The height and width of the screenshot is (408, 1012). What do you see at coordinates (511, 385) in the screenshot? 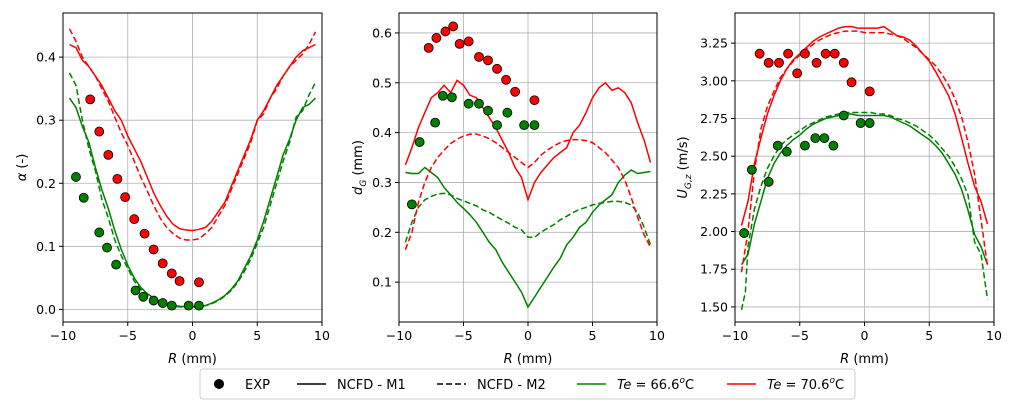
I see `legend-label-m2: NCFD - M2` at bounding box center [511, 385].